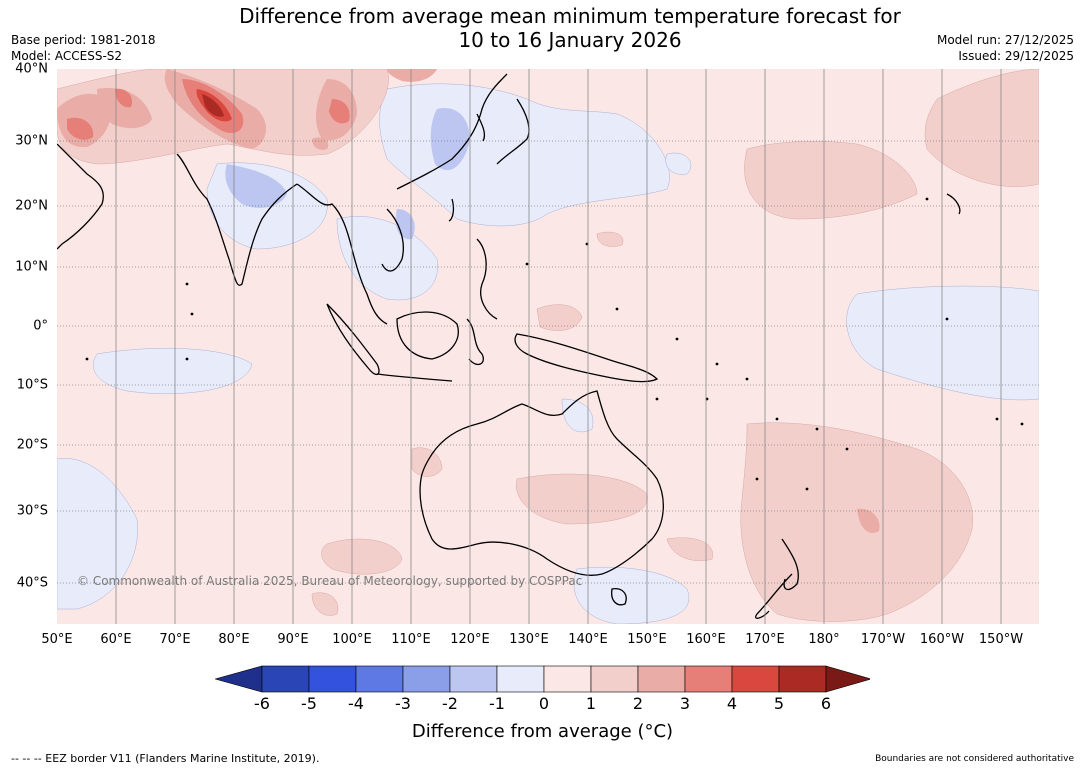 Image resolution: width=1085 pixels, height=770 pixels. Describe the element at coordinates (638, 703) in the screenshot. I see `colorbar-tick-label: 2` at that location.